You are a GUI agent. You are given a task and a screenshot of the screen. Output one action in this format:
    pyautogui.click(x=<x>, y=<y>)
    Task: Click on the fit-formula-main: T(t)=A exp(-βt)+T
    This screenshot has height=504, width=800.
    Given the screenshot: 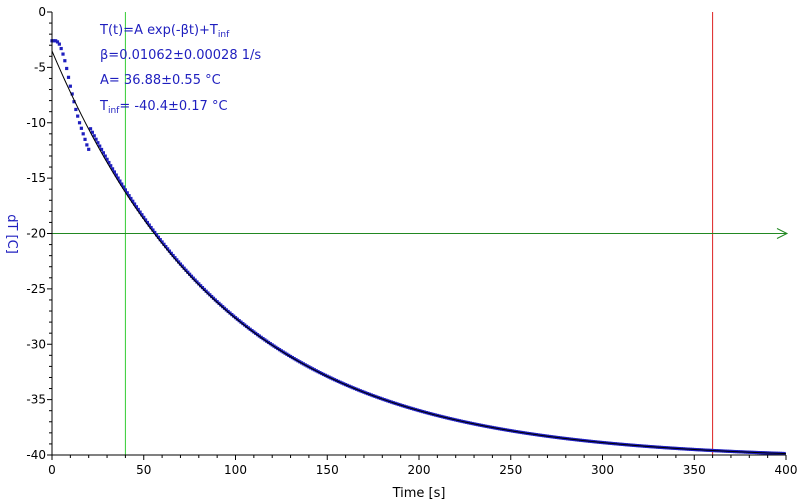 What is the action you would take?
    pyautogui.click(x=158, y=30)
    